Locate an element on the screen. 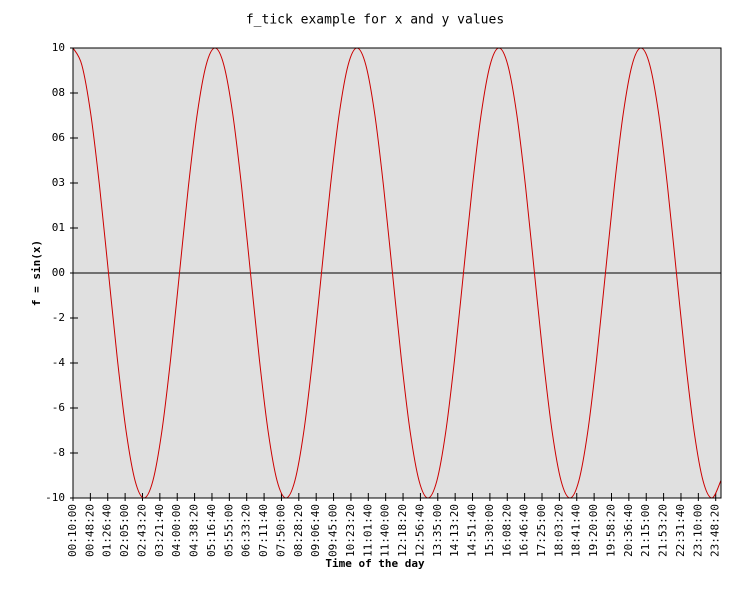 The image size is (750, 600). chart-title: f_tick example for x and y values is located at coordinates (375, 20).